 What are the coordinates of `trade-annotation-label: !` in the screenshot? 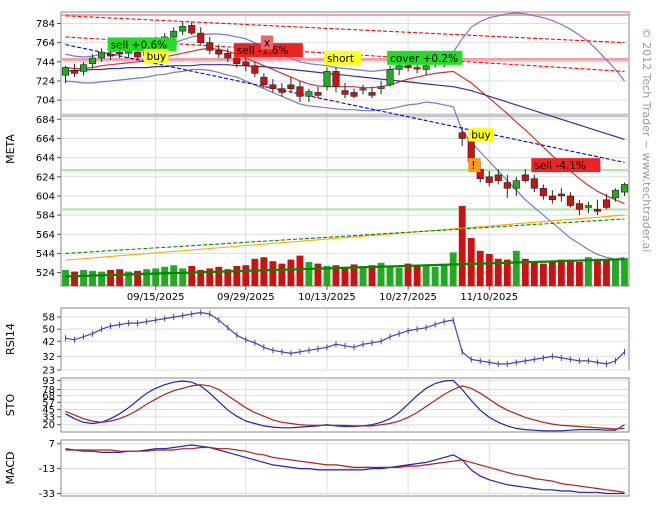 It's located at (473, 166).